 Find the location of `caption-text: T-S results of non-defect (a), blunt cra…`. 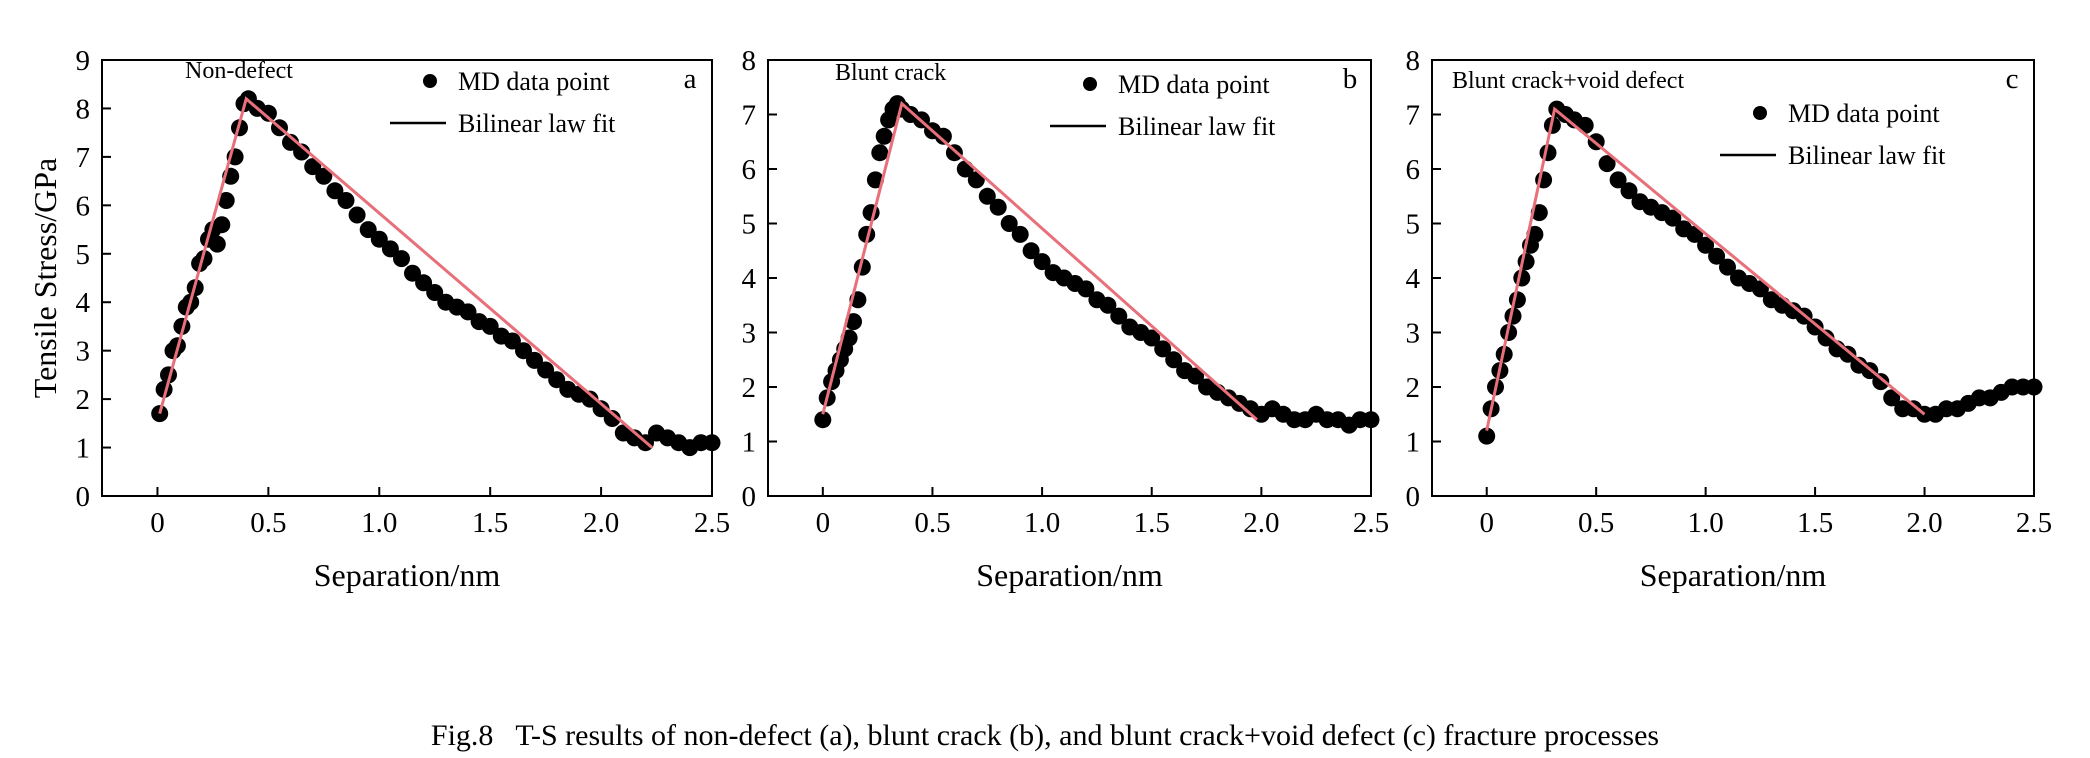

caption-text: T-S results of non-defect (a), blunt cra… is located at coordinates (1087, 735).